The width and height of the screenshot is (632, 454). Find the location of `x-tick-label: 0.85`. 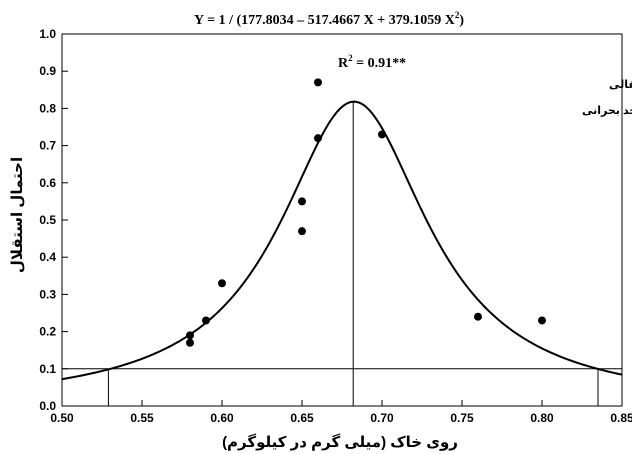

x-tick-label: 0.85 is located at coordinates (621, 418).